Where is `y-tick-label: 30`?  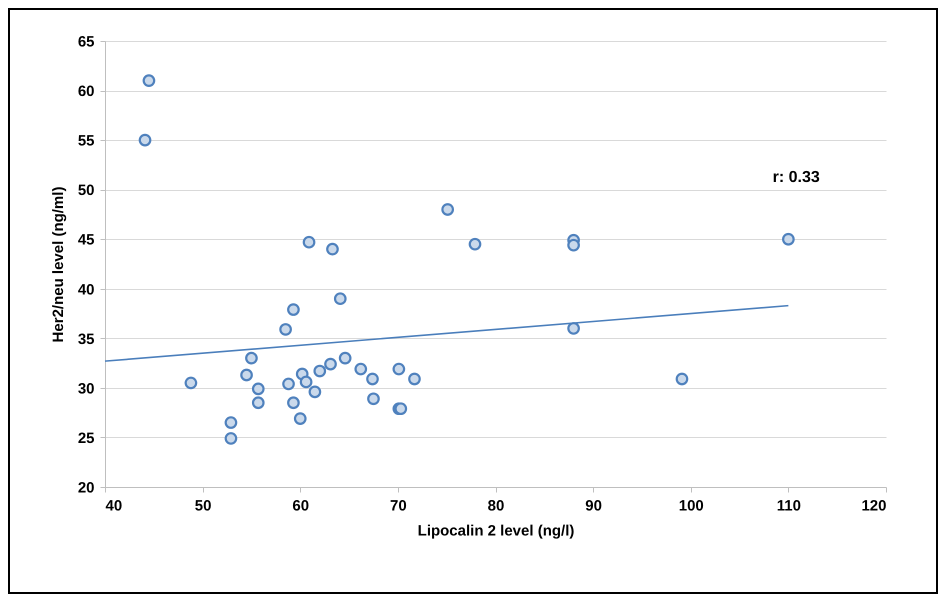
y-tick-label: 30 is located at coordinates (86, 389).